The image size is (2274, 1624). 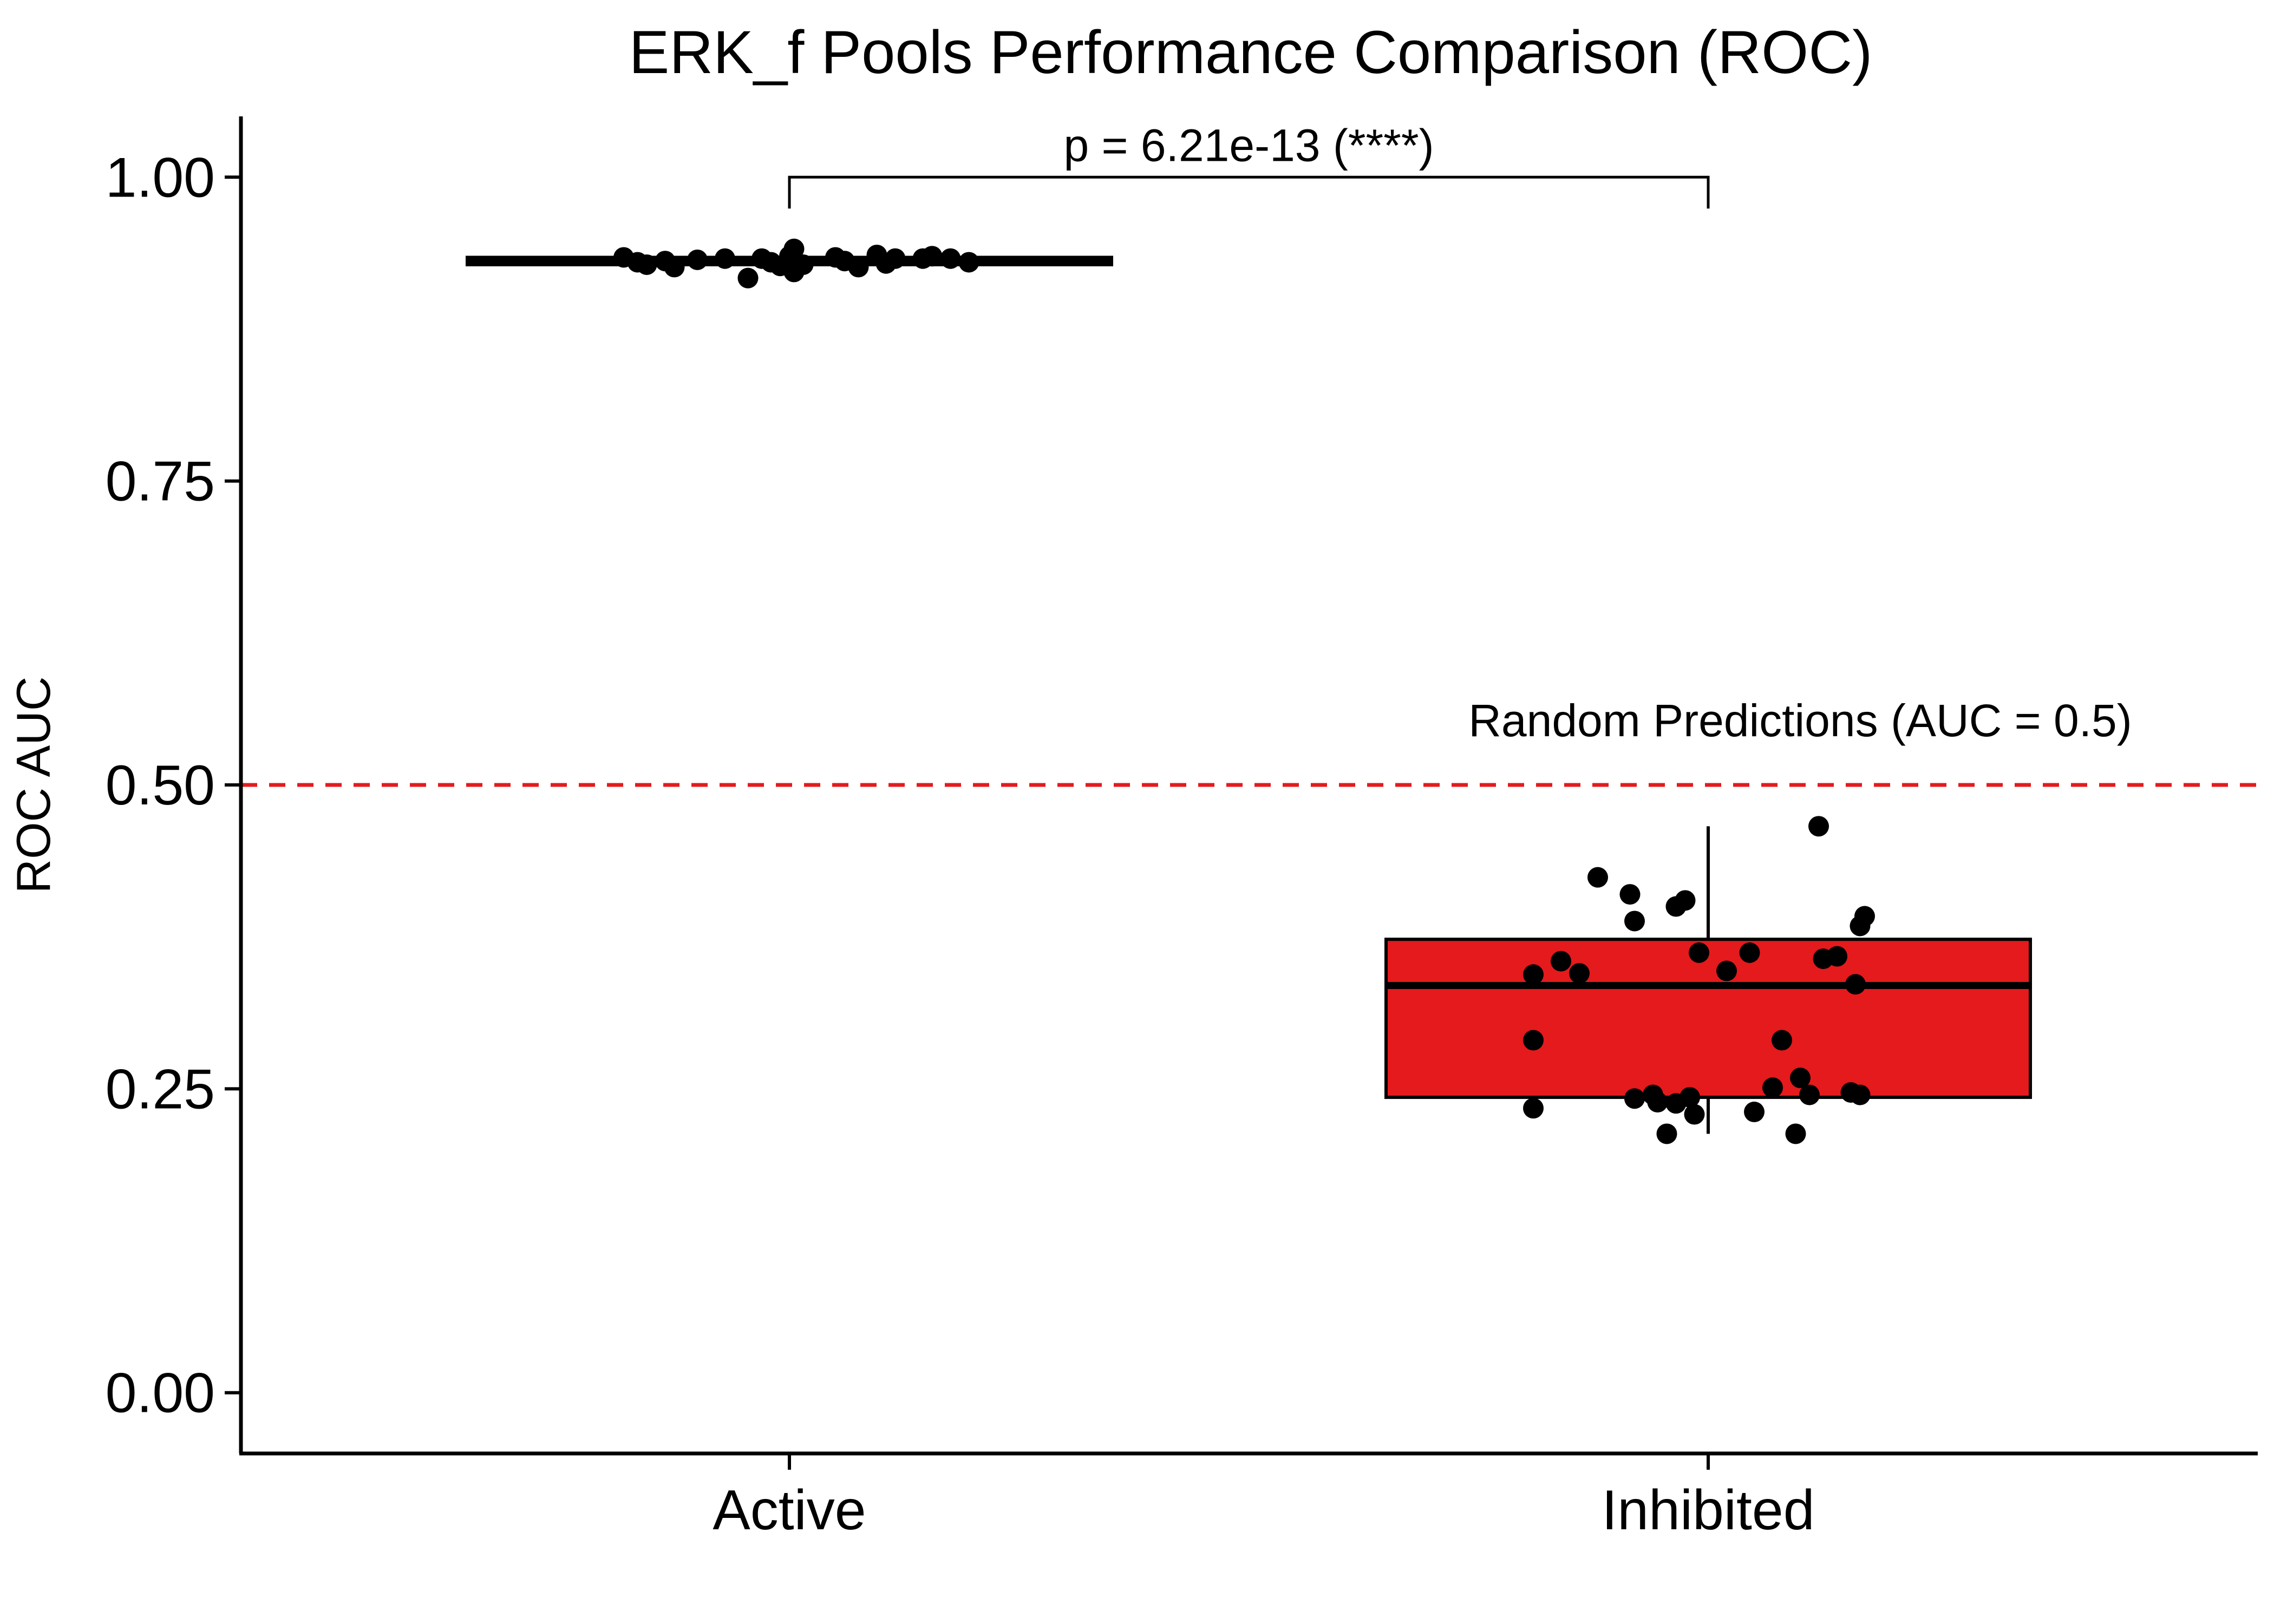 I want to click on significance-bracket, so click(x=1249, y=192).